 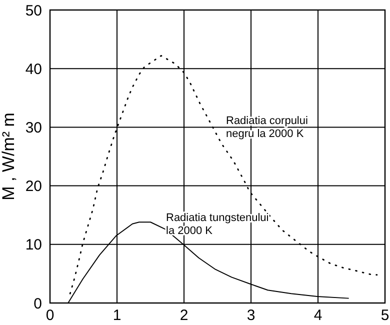 What do you see at coordinates (251, 315) in the screenshot?
I see `x-tick-label: 3` at bounding box center [251, 315].